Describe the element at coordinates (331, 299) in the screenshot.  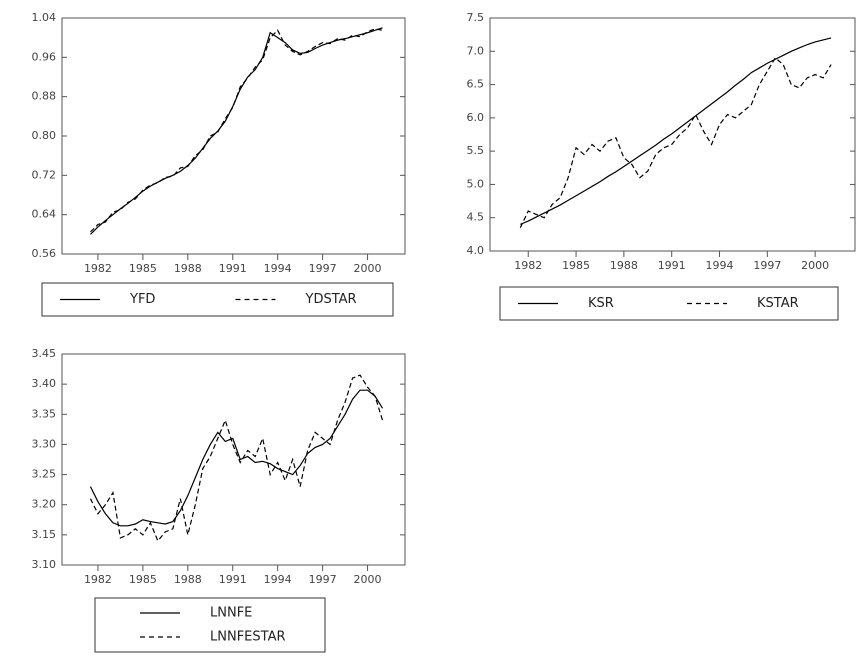
I see `legend-label: YDSTAR` at that location.